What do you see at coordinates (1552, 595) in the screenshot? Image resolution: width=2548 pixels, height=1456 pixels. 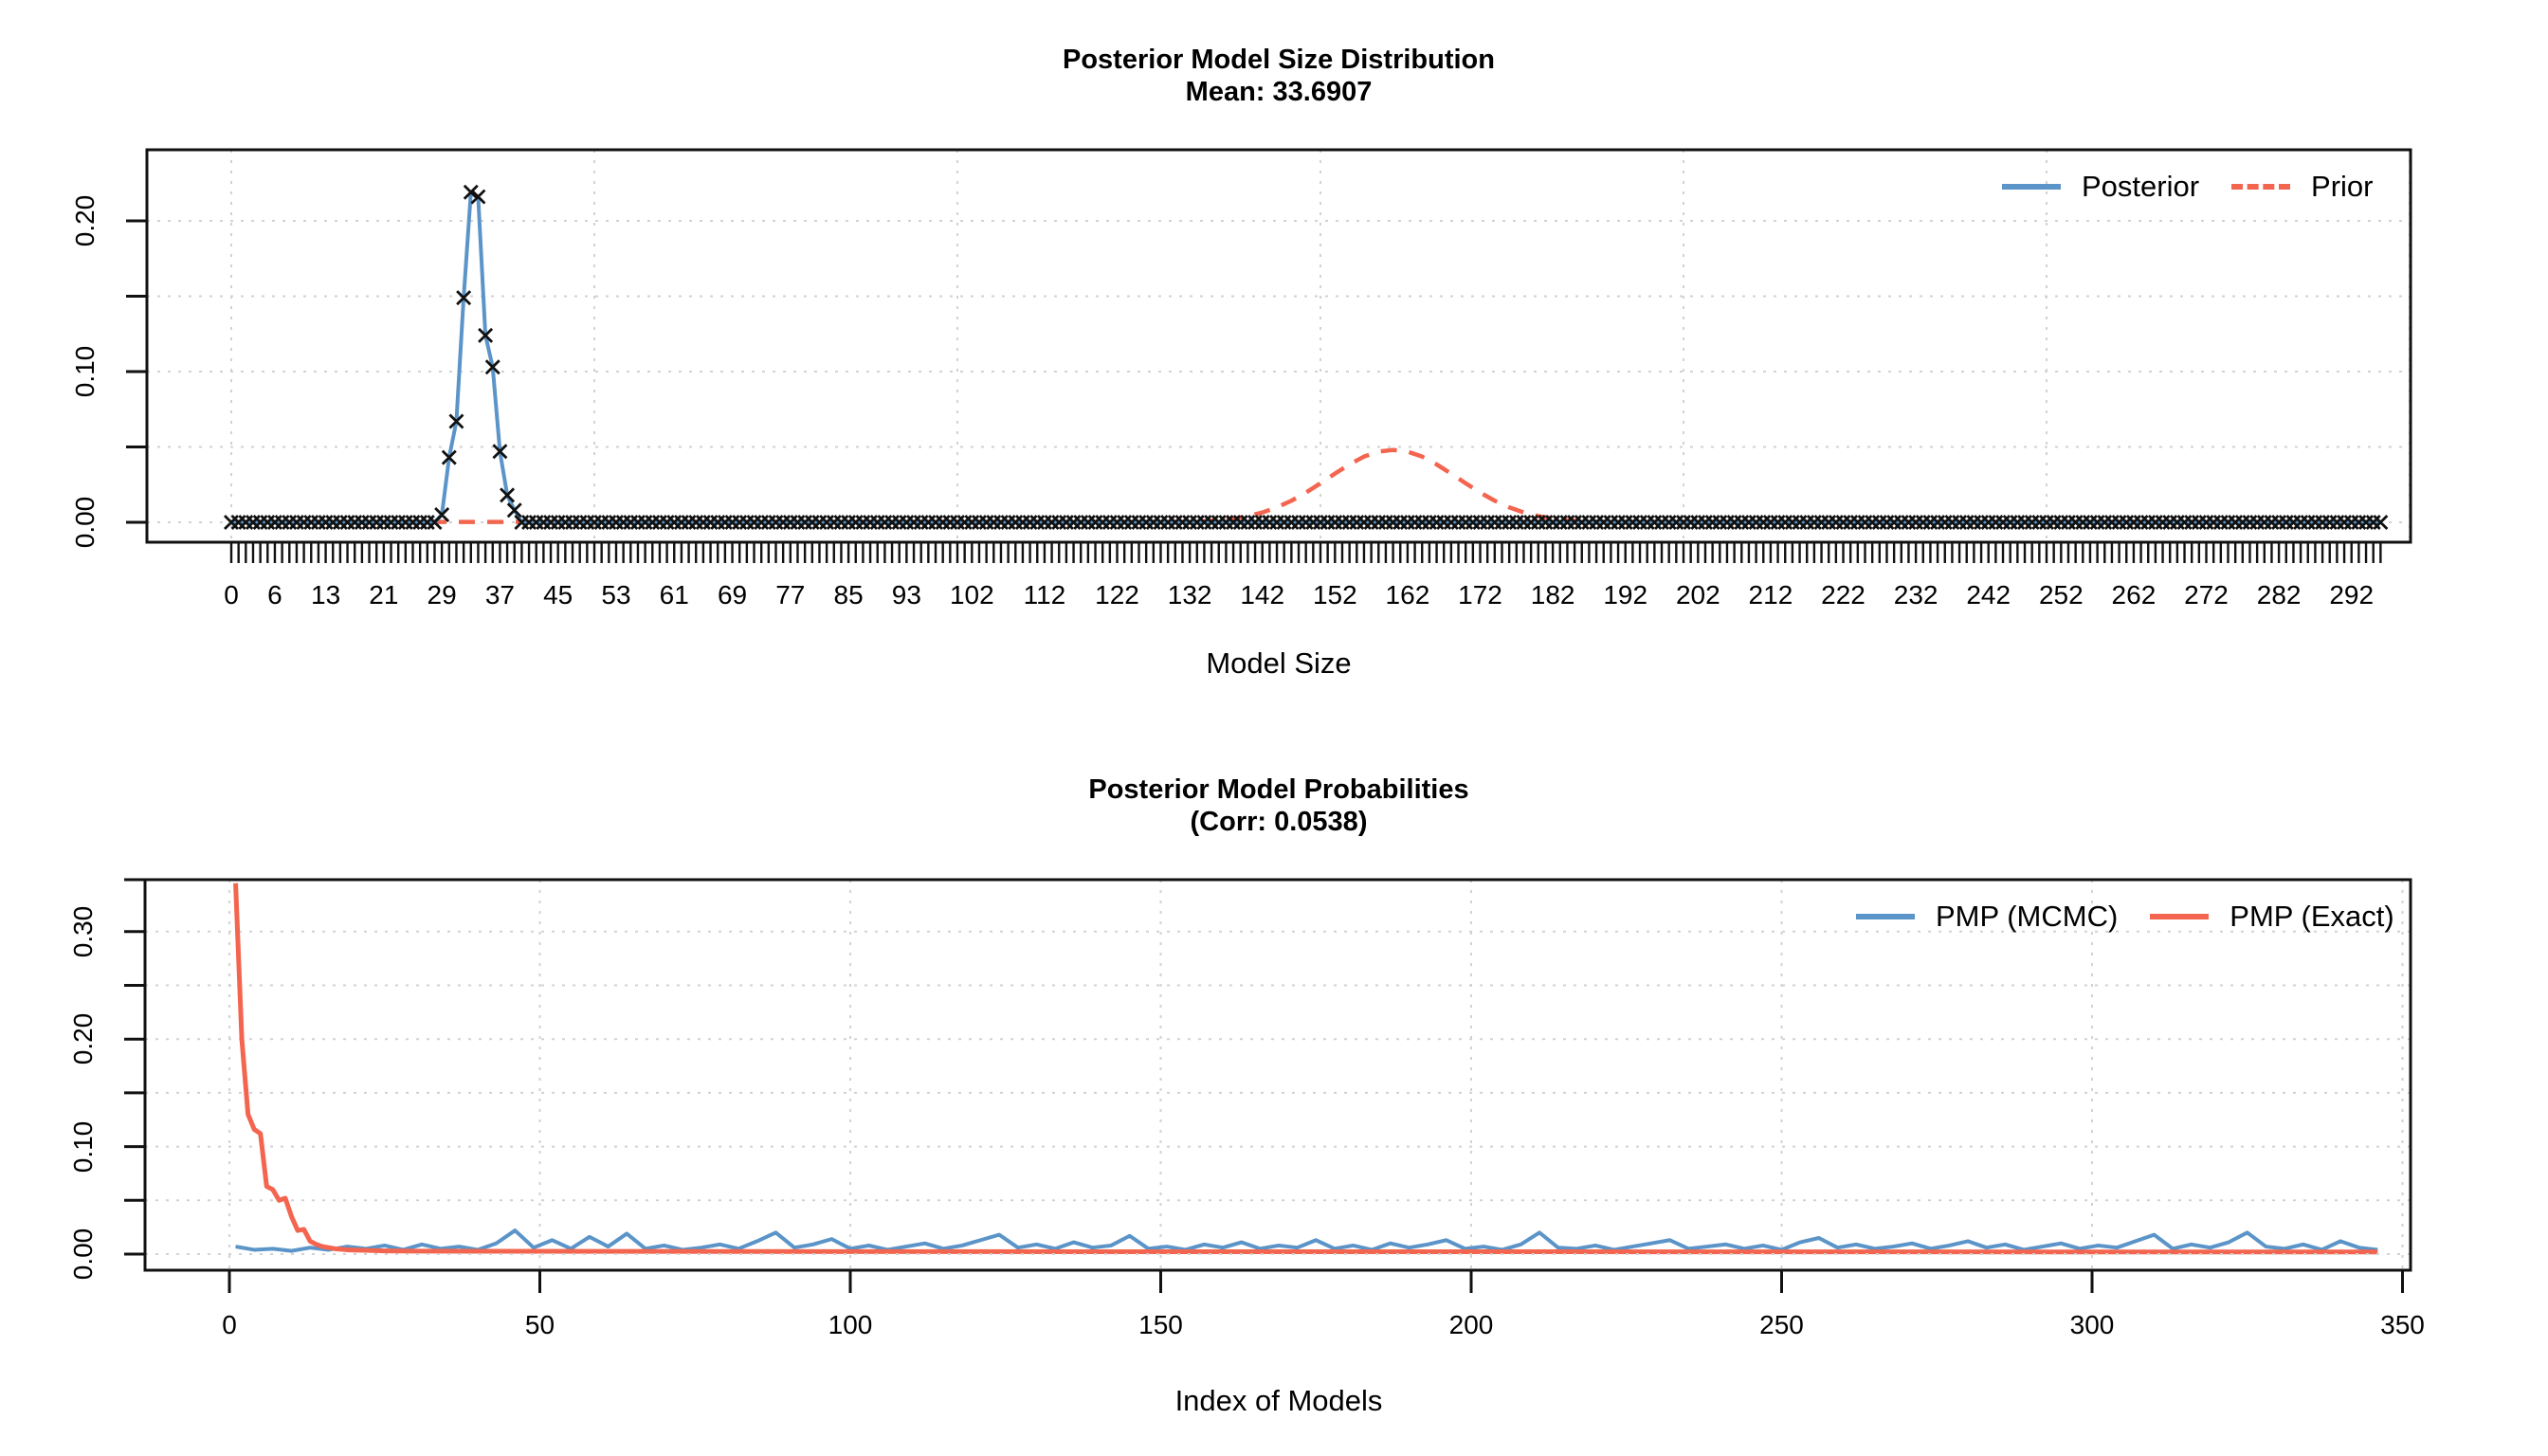 I see `top-x-tick-label: 182` at bounding box center [1552, 595].